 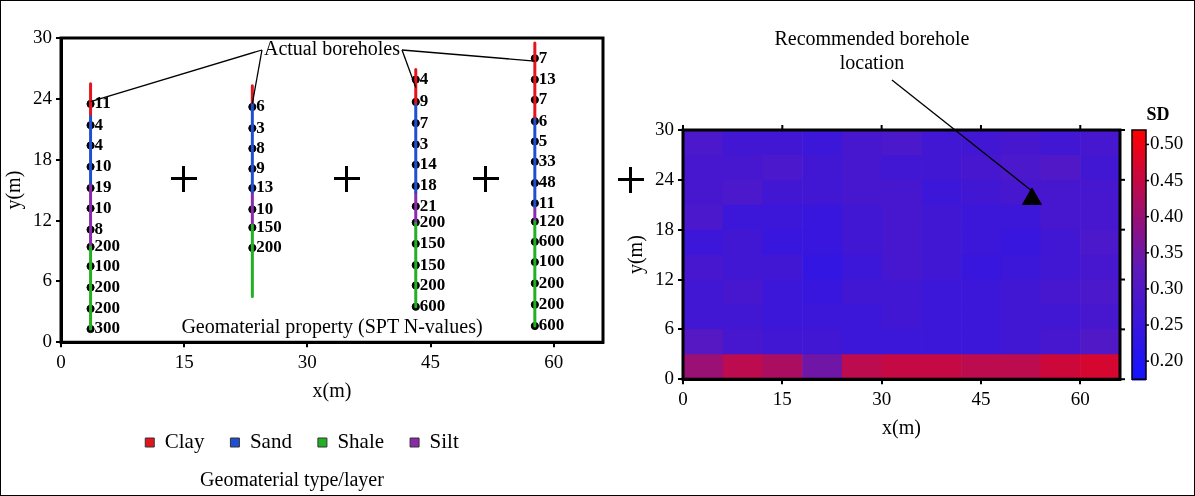 What do you see at coordinates (547, 182) in the screenshot?
I see `annotation: 48` at bounding box center [547, 182].